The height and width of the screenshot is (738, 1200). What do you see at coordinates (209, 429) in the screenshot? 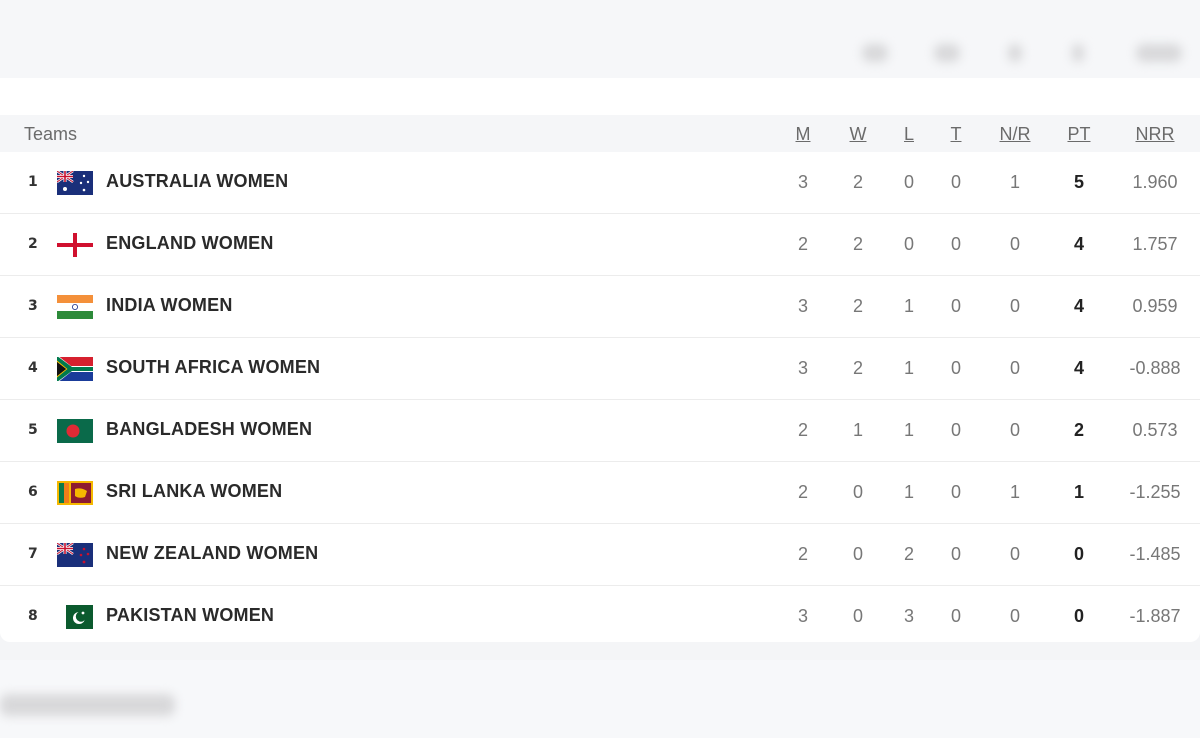
I see `team-name: BANGLADESH WOMEN` at bounding box center [209, 429].